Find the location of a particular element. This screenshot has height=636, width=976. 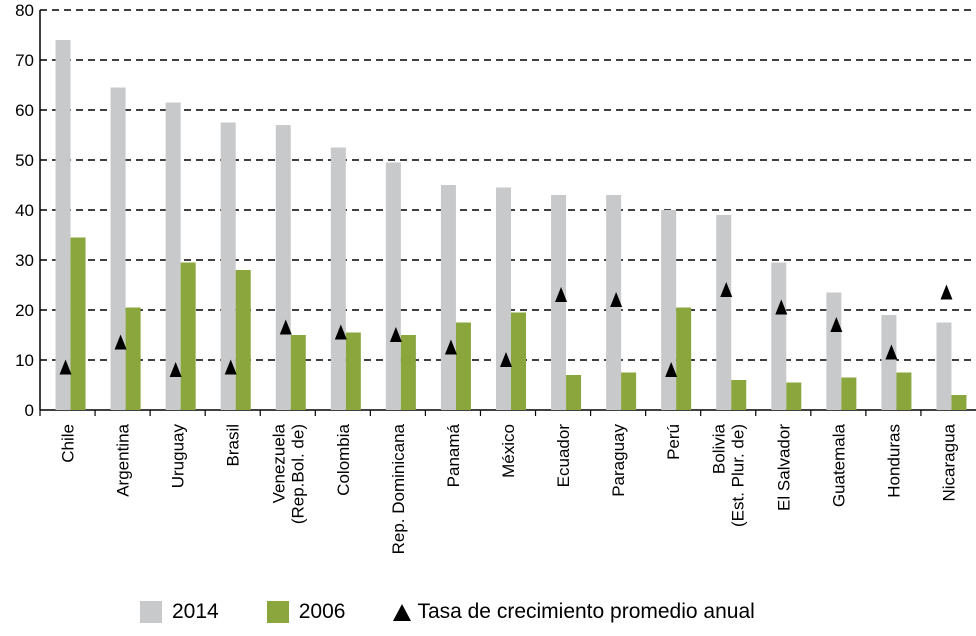

legend-label-growth: Tasa de crecimiento promedio anual is located at coordinates (586, 611).